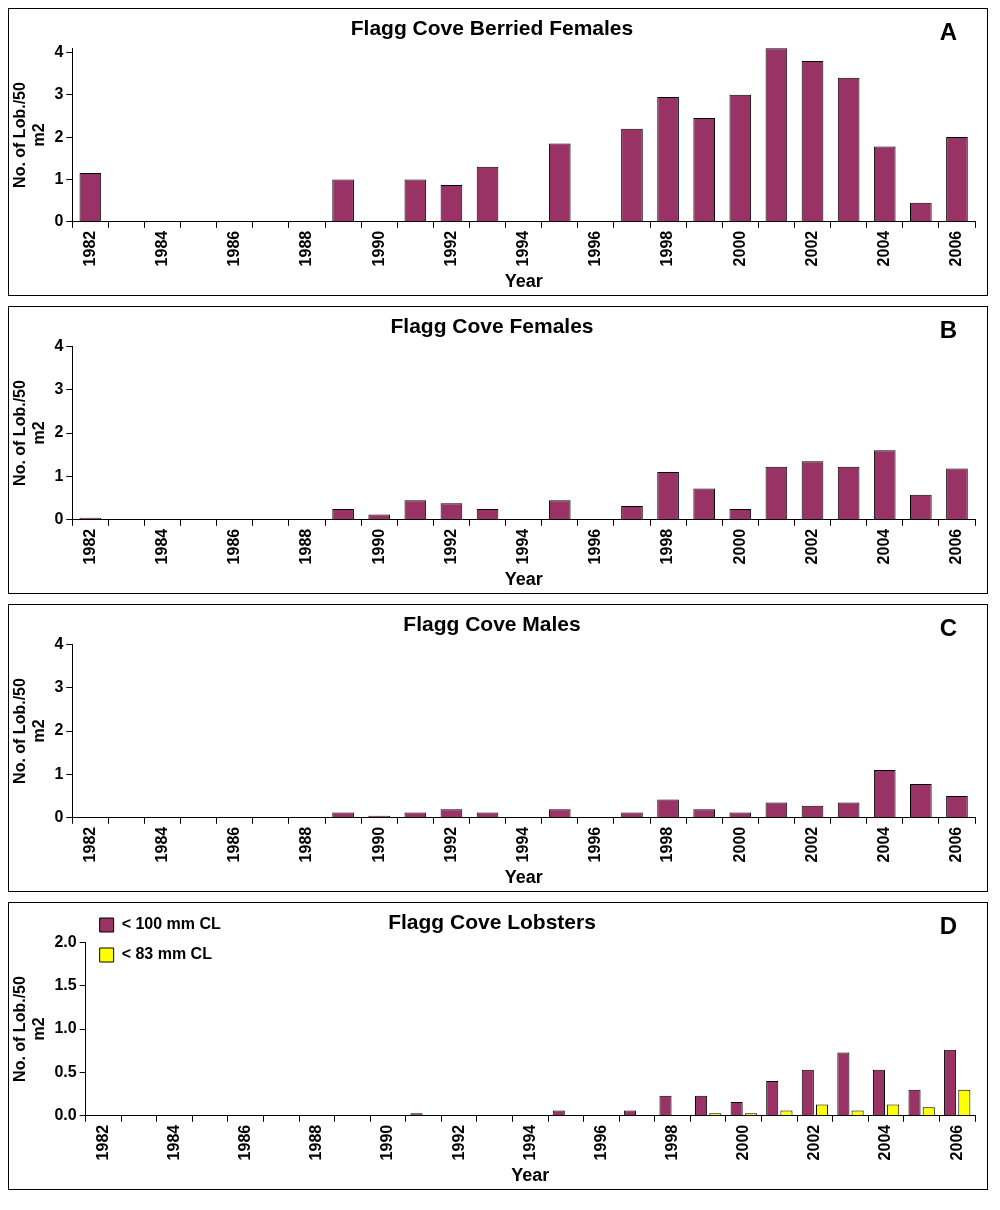  I want to click on y-tick-label: 1.0, so click(65, 1028).